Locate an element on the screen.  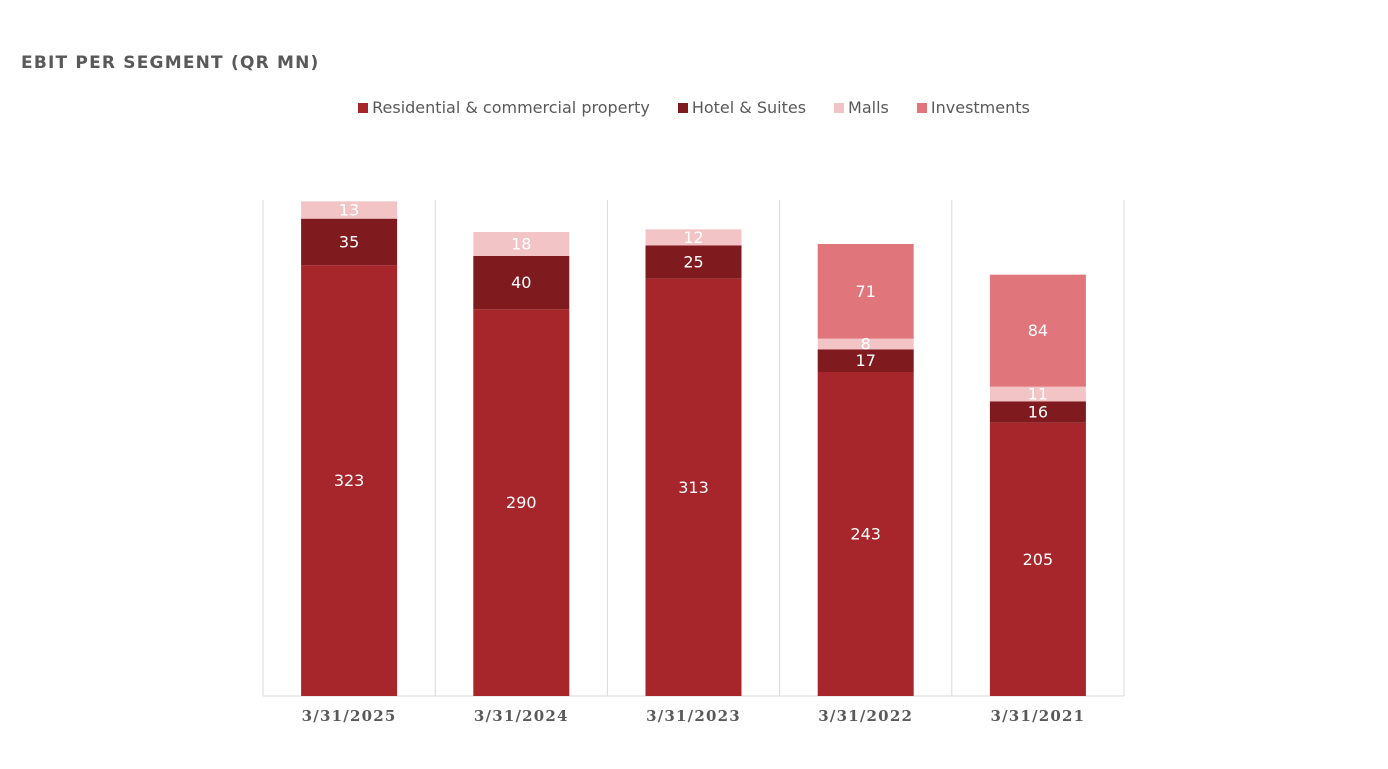
bar-hotel-suites-3-31-2022 is located at coordinates (865, 360).